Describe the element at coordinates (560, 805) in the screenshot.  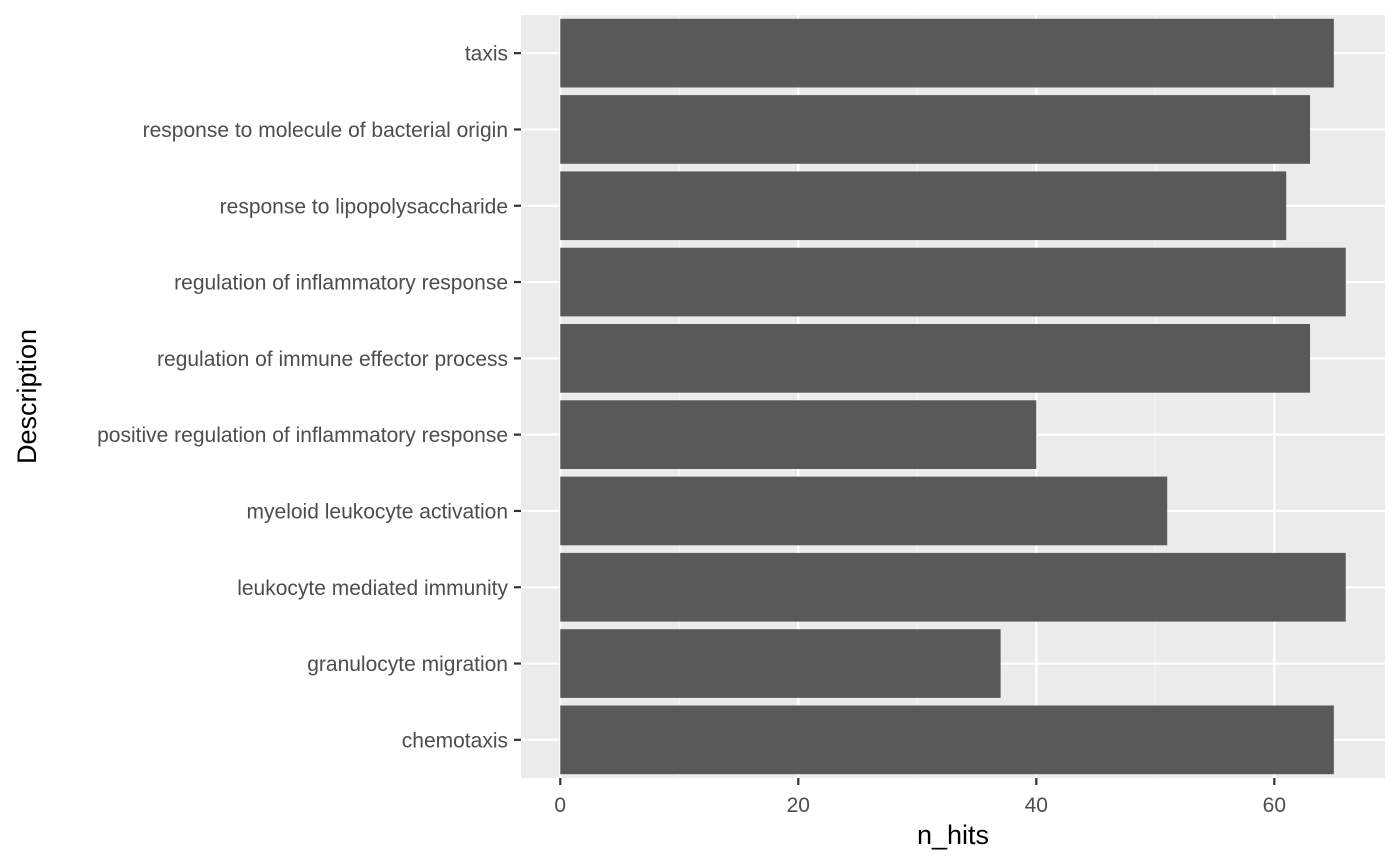
I see `x-tick-label: 0` at that location.